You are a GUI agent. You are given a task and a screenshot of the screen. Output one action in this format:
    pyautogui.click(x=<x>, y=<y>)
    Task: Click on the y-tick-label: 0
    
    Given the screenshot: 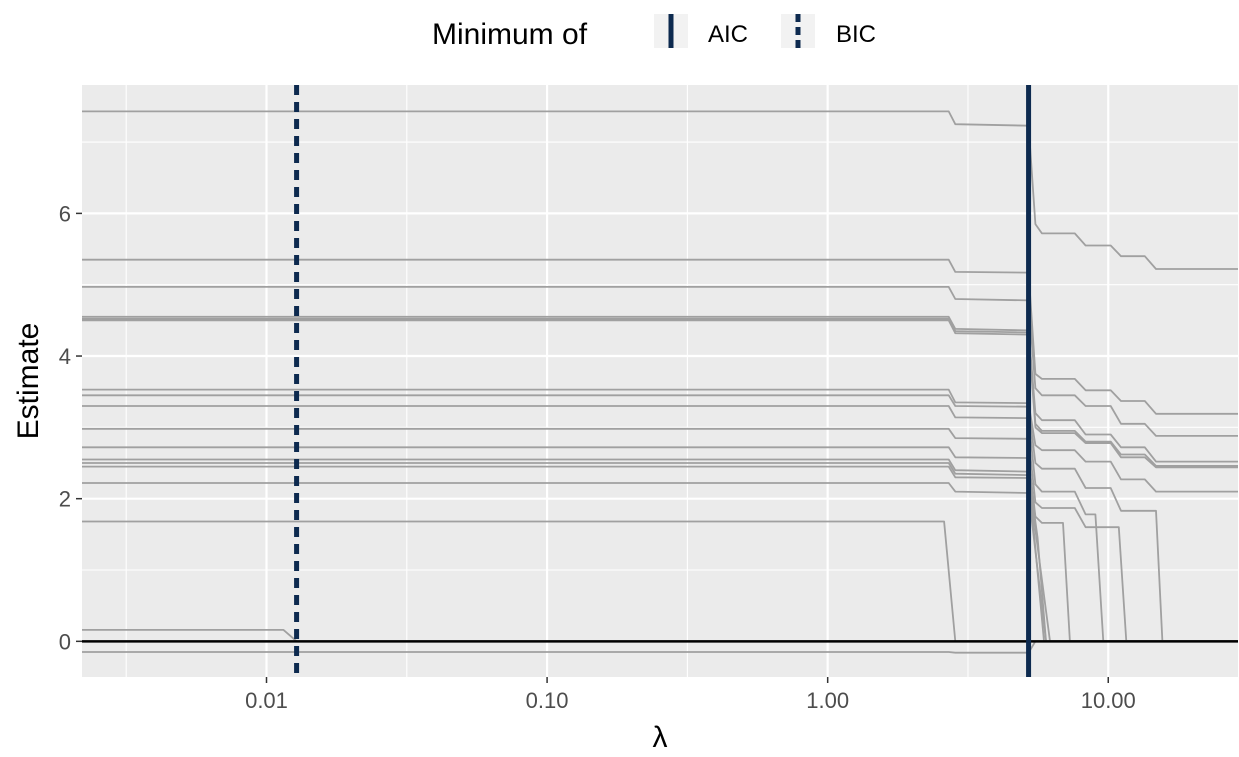 What is the action you would take?
    pyautogui.click(x=65, y=641)
    